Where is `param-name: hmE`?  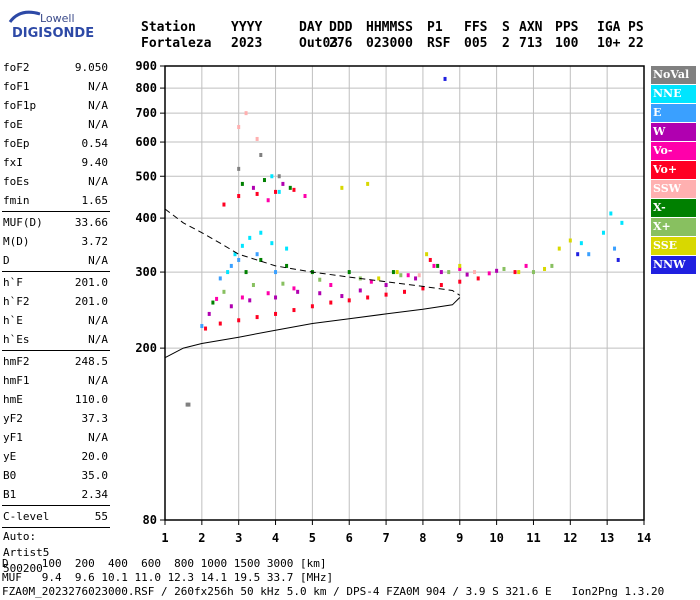
param-name: hmE is located at coordinates (13, 399).